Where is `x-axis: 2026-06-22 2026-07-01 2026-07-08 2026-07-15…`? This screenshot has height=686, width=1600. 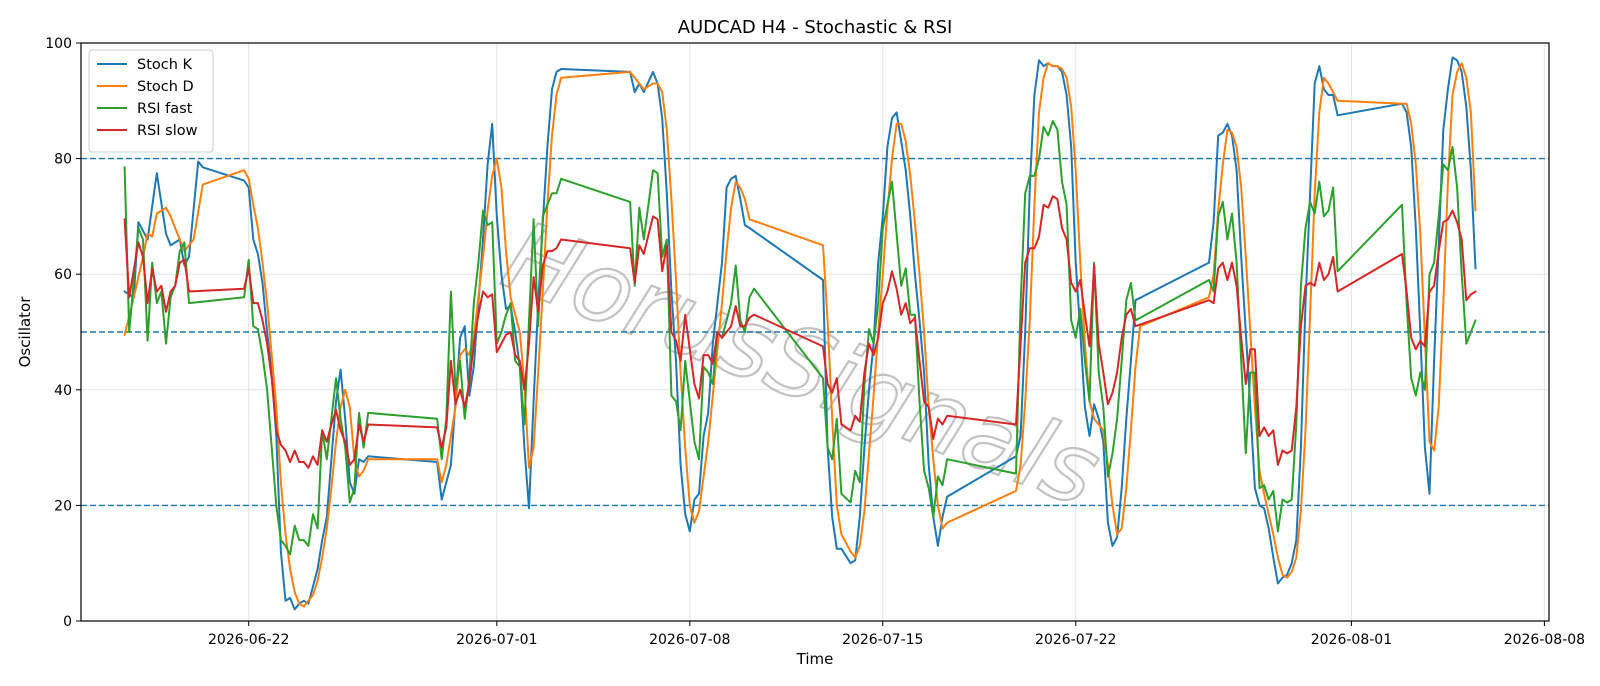 x-axis: 2026-06-22 2026-07-01 2026-07-08 2026-07-15… is located at coordinates (896, 634).